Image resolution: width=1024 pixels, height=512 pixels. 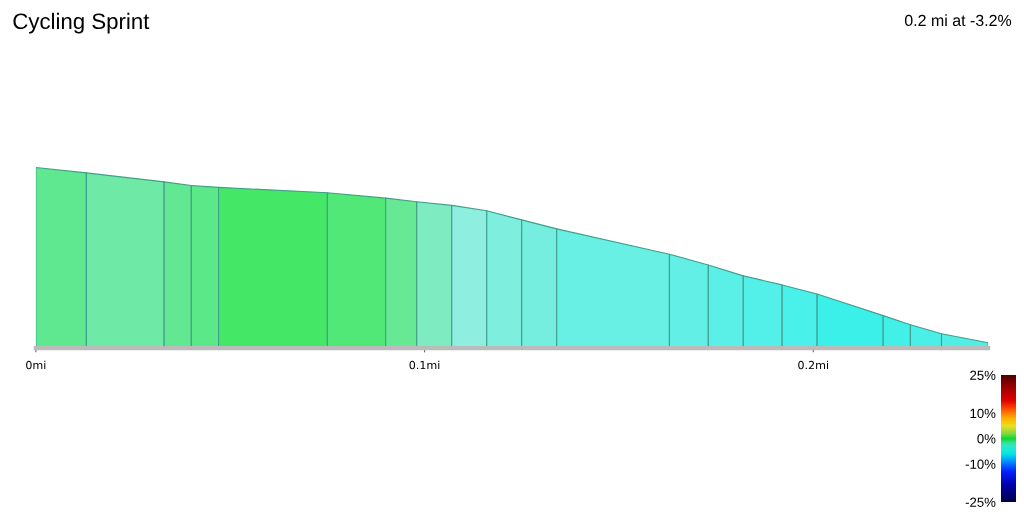 I want to click on x-tick-label: 0.1mi, so click(x=424, y=365).